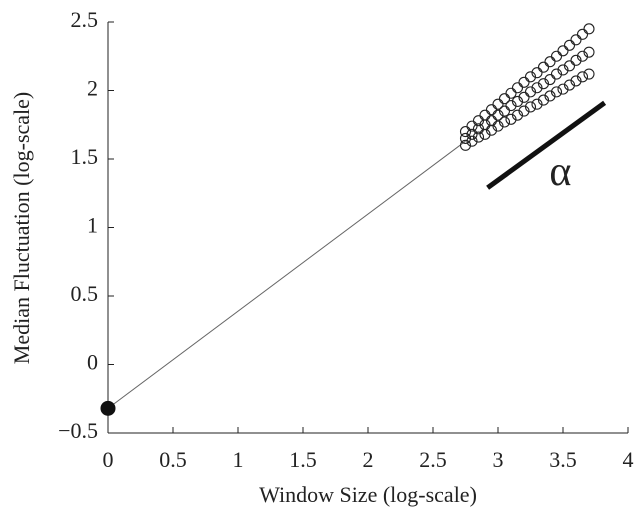 The height and width of the screenshot is (520, 634). Describe the element at coordinates (303, 459) in the screenshot. I see `x-tick-label: 1.5` at that location.